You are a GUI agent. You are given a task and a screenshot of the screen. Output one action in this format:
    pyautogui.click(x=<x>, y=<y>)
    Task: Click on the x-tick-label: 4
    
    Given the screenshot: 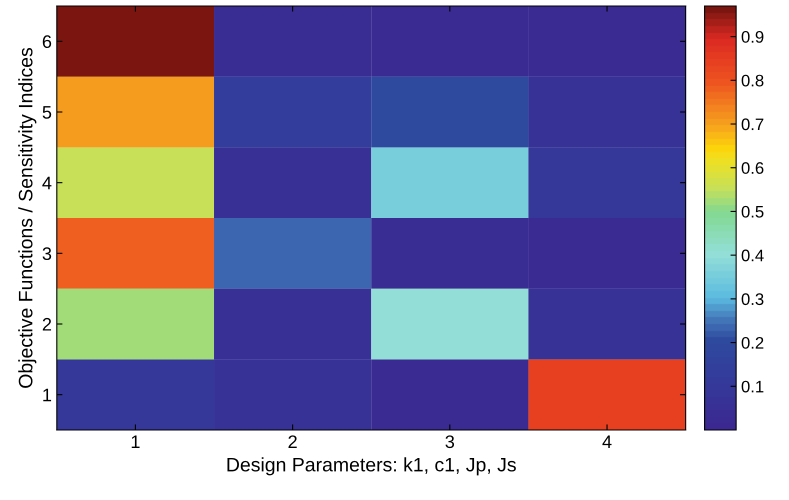 What is the action you would take?
    pyautogui.click(x=607, y=442)
    